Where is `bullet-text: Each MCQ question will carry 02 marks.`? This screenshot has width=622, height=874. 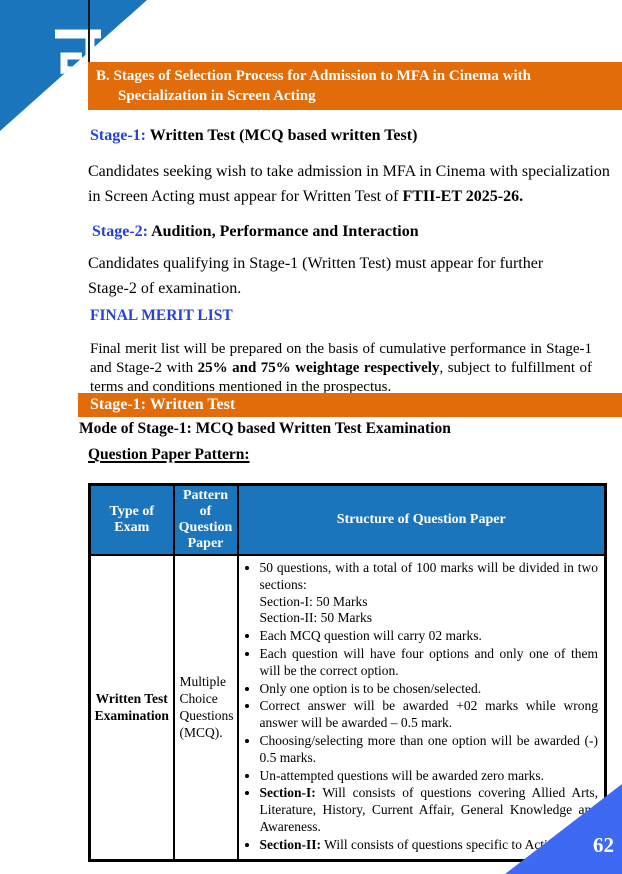 bullet-text: Each MCQ question will carry 02 marks. is located at coordinates (370, 636).